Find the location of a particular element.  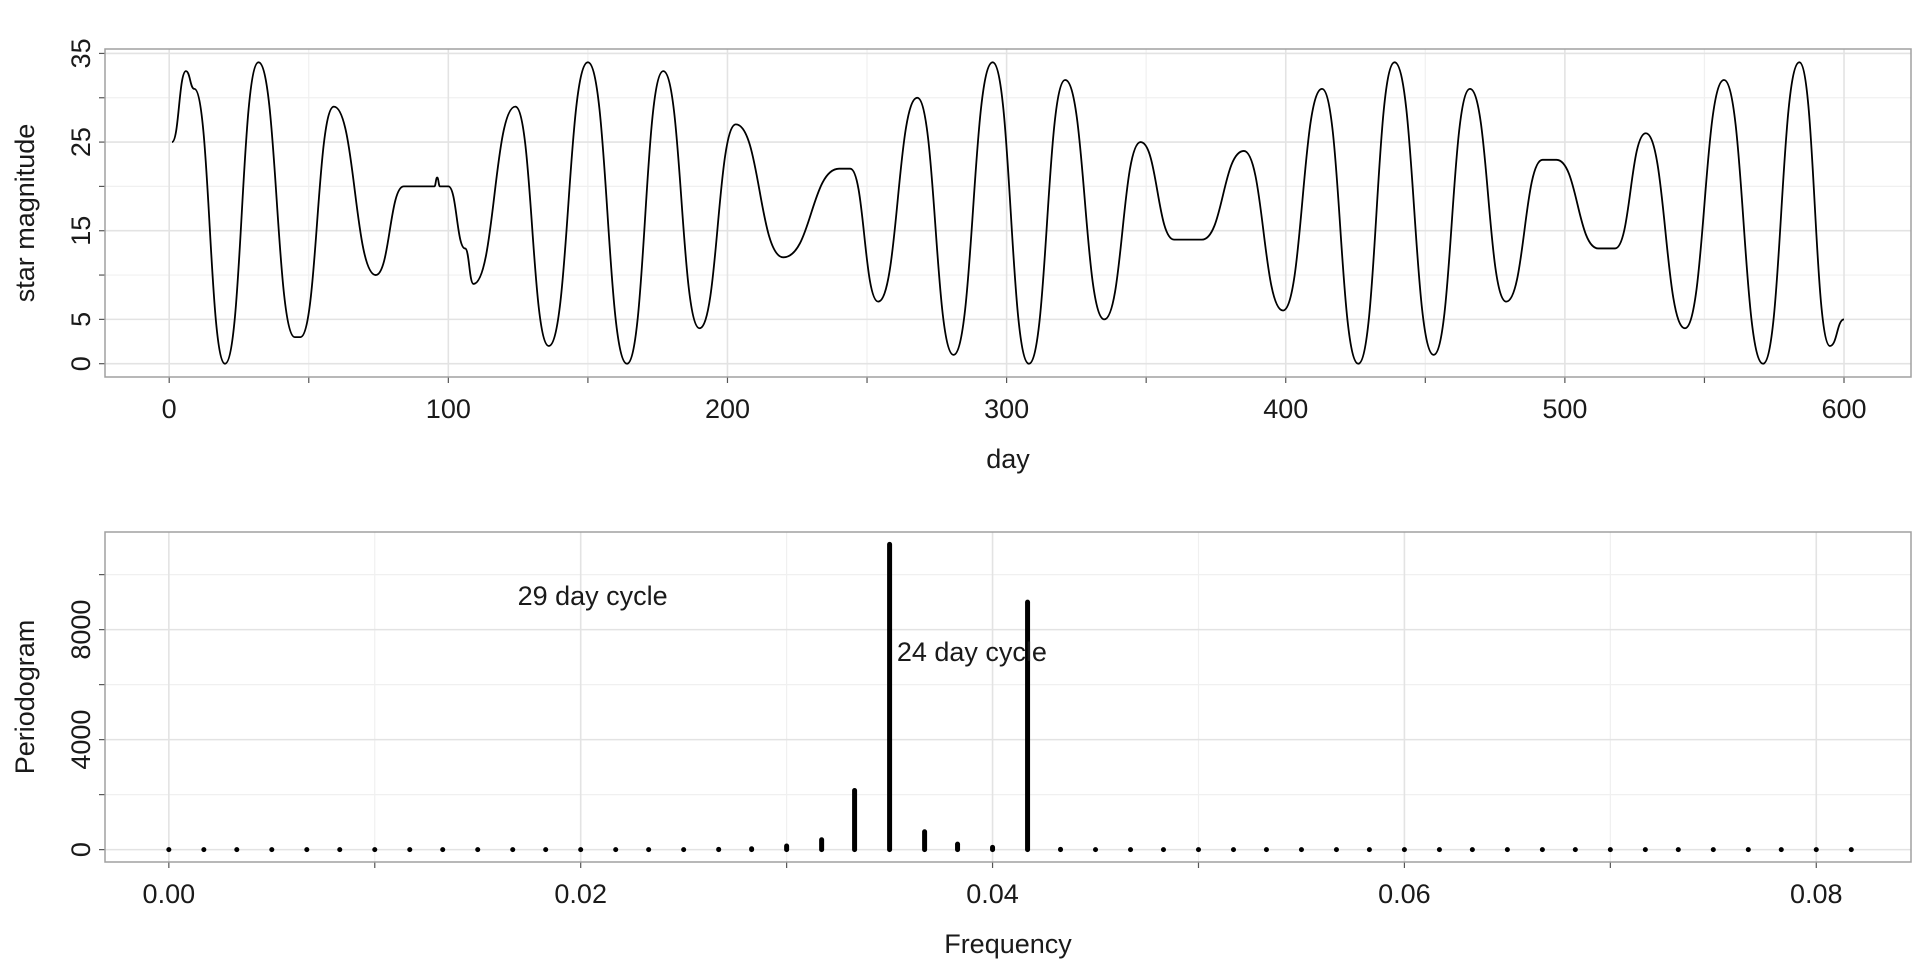

y-axis-label: star magnitude is located at coordinates (25, 213).